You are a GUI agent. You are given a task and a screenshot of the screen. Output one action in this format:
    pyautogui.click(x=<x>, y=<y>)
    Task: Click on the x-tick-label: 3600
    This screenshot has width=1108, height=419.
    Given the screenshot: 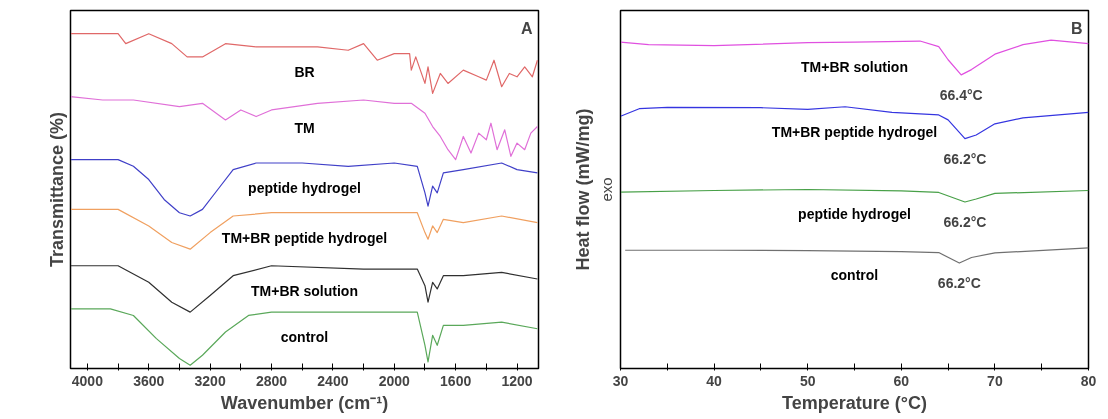 What is the action you would take?
    pyautogui.click(x=149, y=380)
    